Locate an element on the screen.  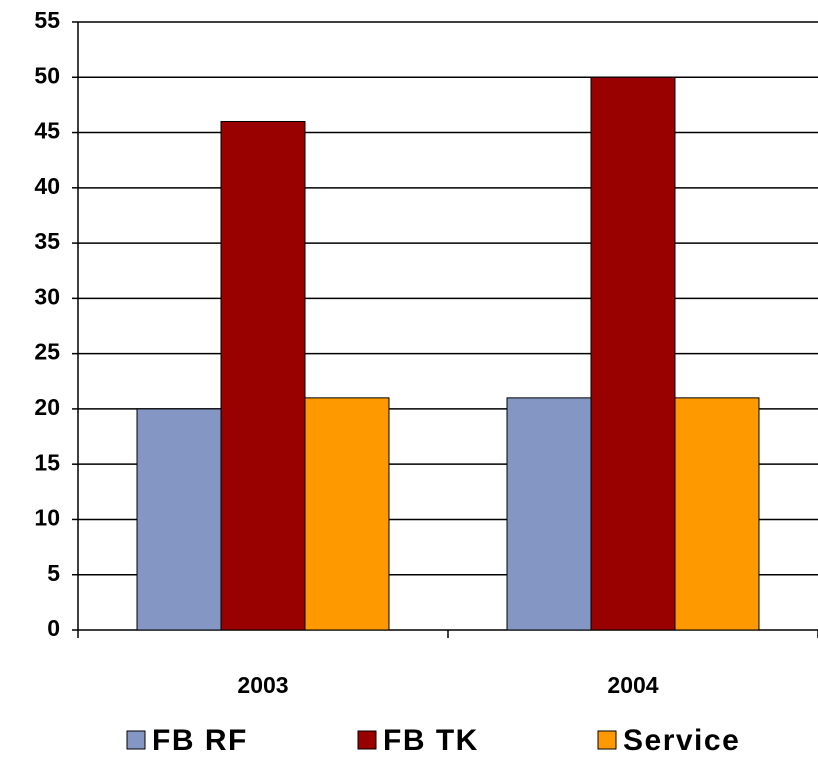
x-tick-label: 2004 is located at coordinates (632, 685).